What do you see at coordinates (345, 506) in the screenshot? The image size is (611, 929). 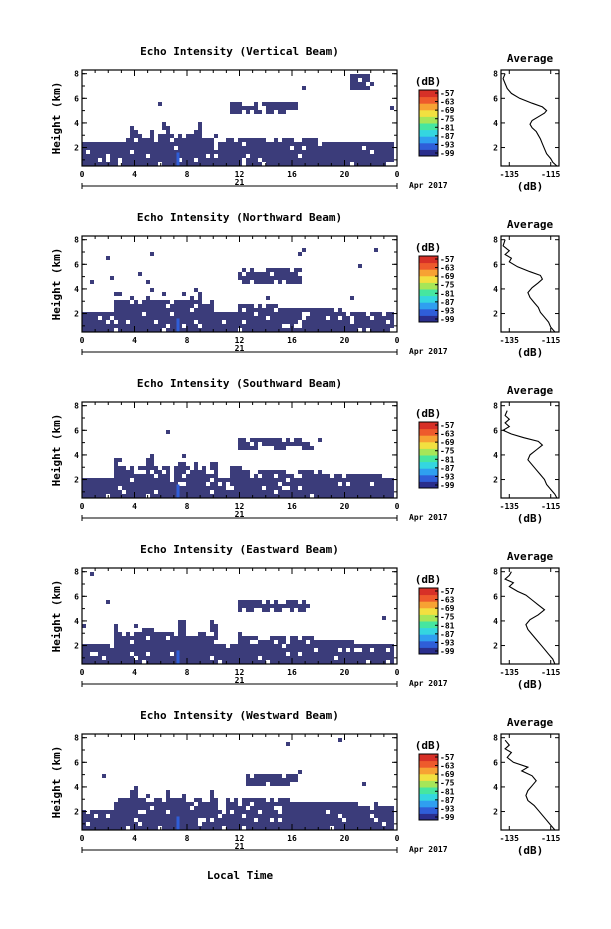 I see `x-tick-label: 20` at bounding box center [345, 506].